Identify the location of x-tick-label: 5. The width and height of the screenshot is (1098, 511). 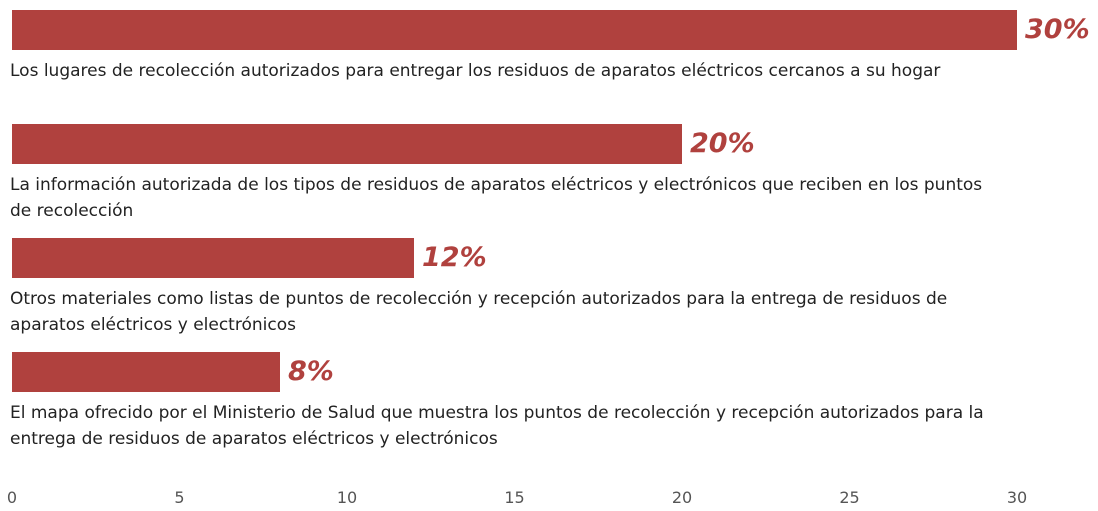
(179, 497).